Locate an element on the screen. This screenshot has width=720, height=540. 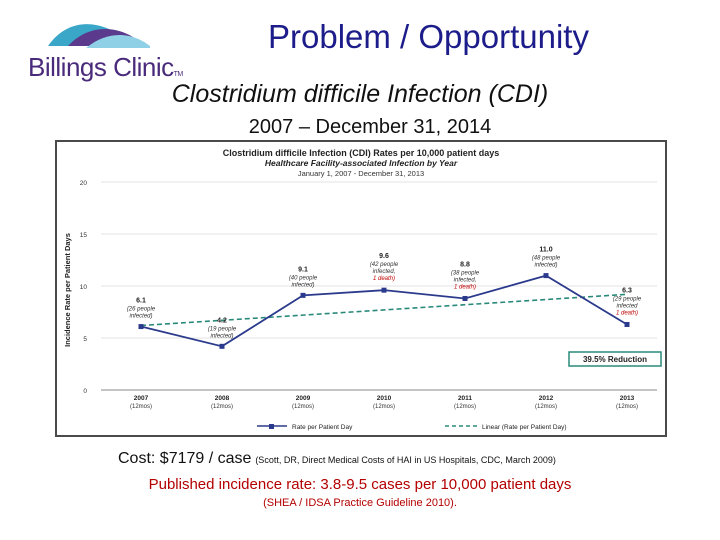
data-label-detail: (29 people is located at coordinates (627, 299).